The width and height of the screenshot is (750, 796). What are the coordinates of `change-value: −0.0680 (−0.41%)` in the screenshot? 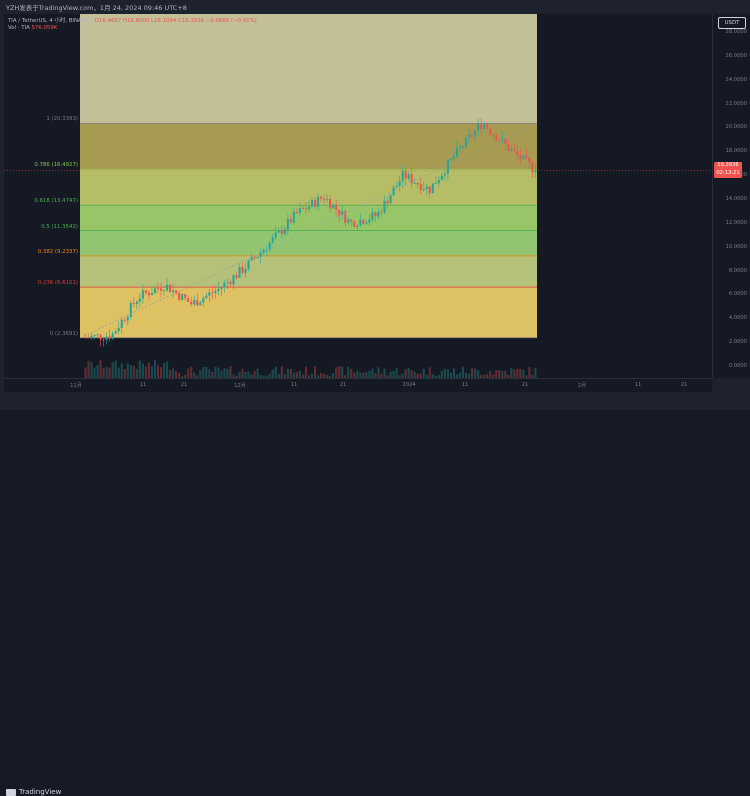 It's located at (231, 21).